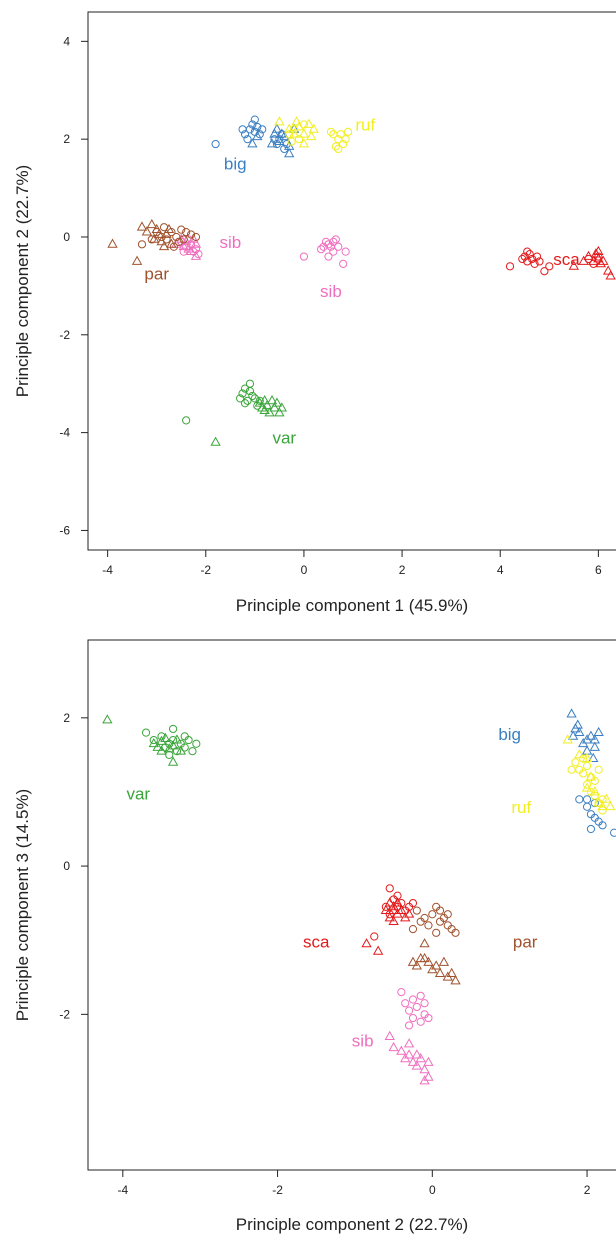  What do you see at coordinates (525, 942) in the screenshot?
I see `group-label-par: par` at bounding box center [525, 942].